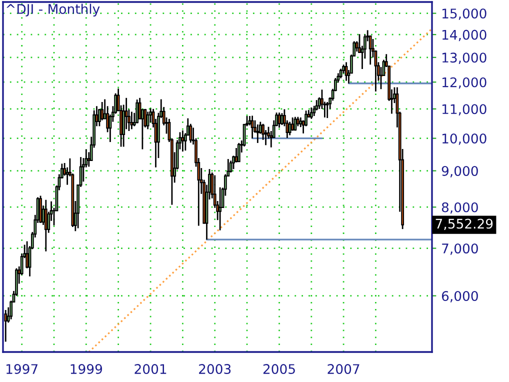 This screenshot has height=382, width=509. I want to click on y-tick-label: 7,000, so click(460, 249).